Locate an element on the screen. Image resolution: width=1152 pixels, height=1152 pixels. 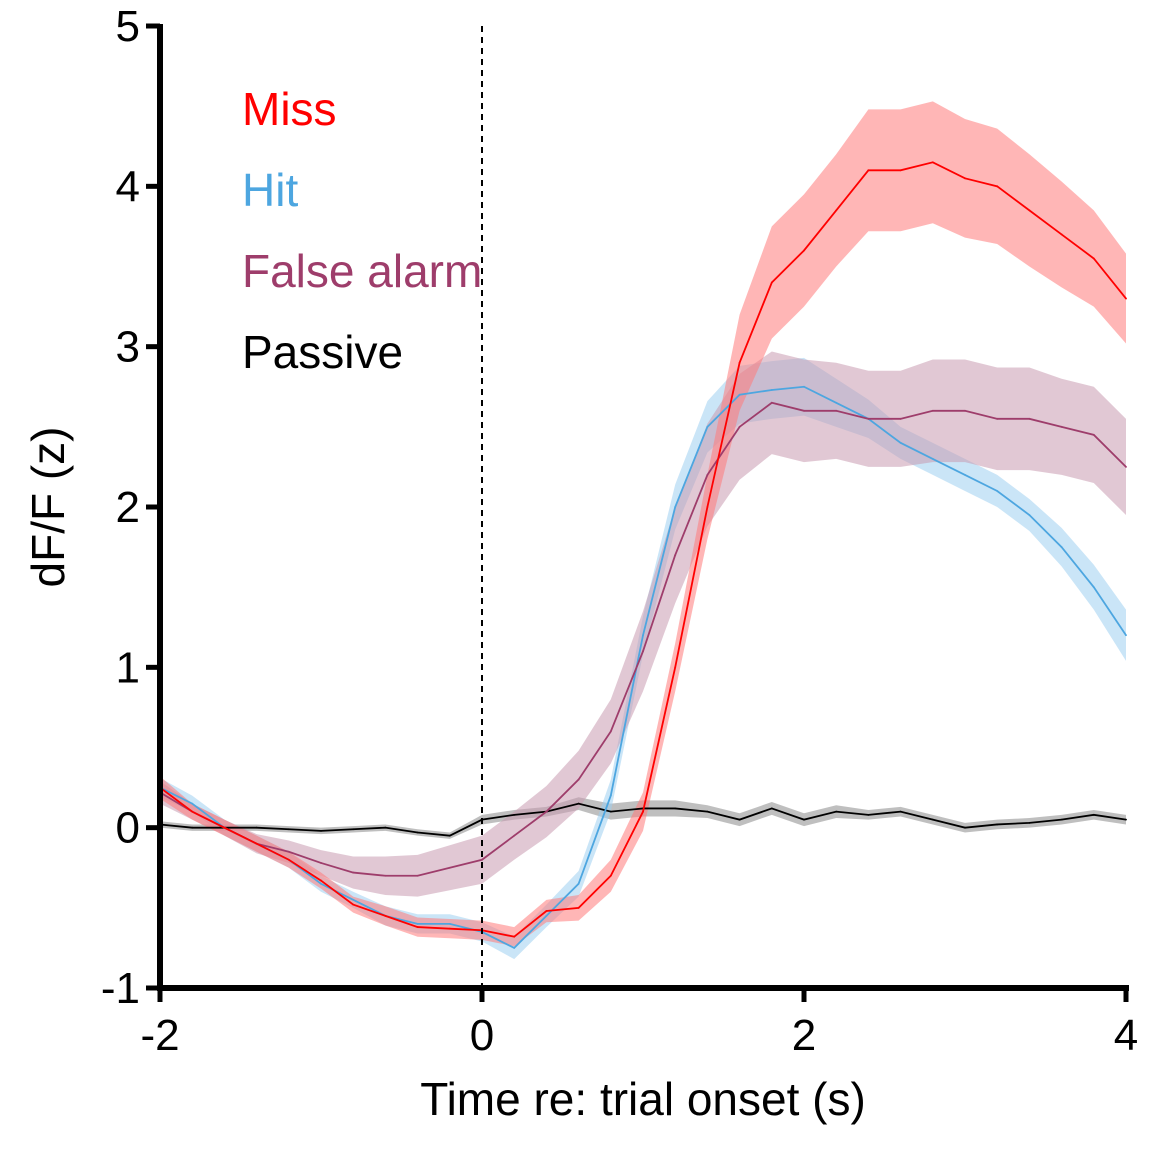
y-tick-label: 2 is located at coordinates (128, 507).